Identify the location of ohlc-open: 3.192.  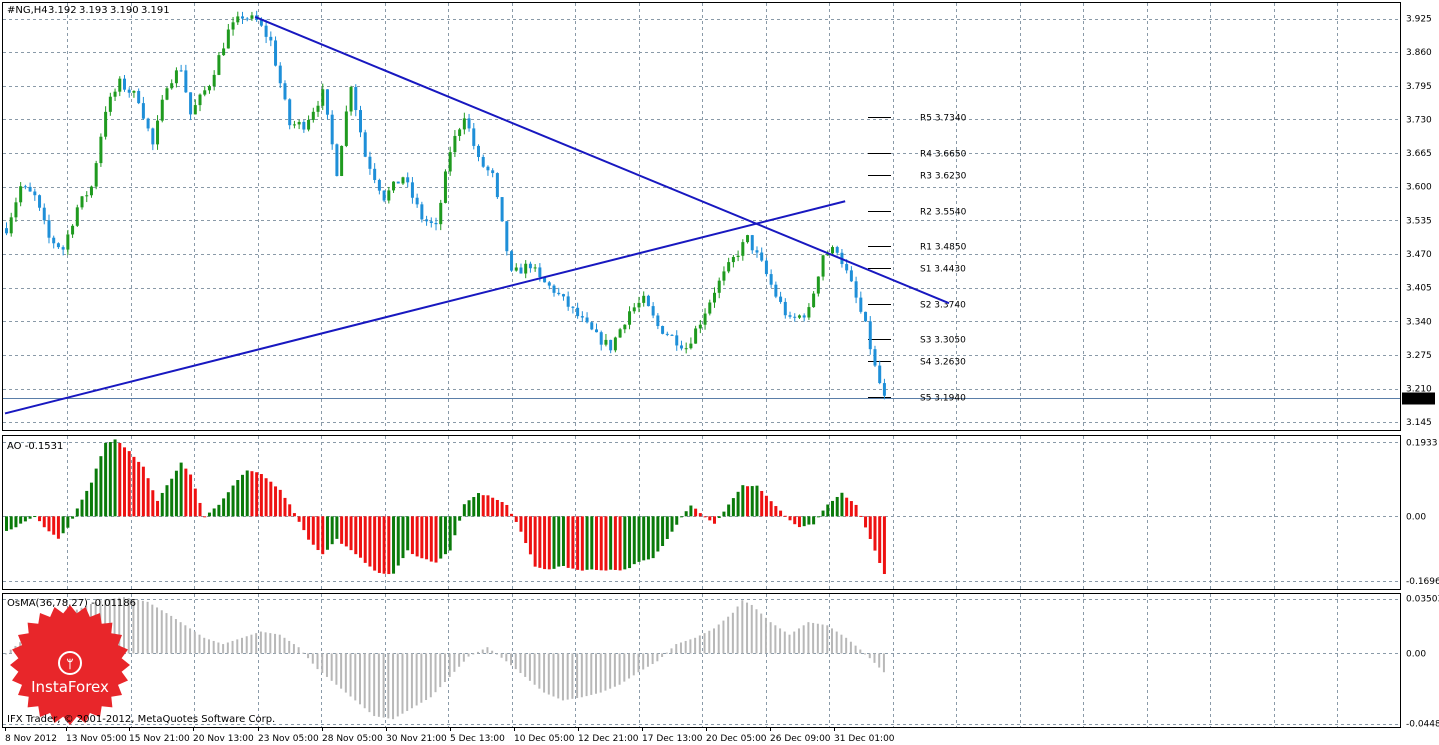
(62, 10).